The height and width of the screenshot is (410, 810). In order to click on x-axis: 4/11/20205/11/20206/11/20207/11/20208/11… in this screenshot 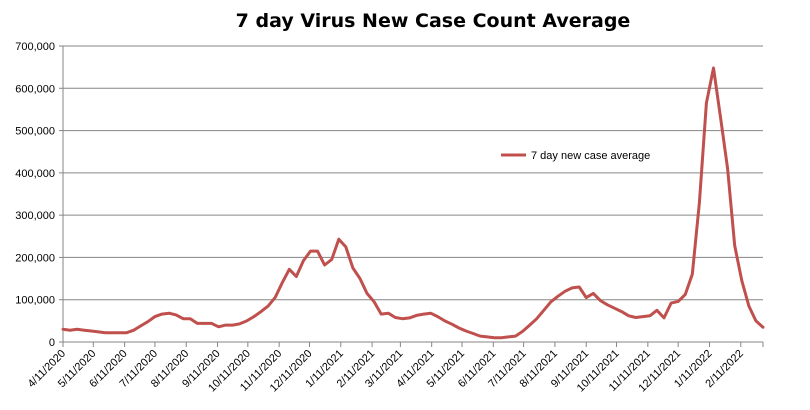, I will do `click(395, 367)`.